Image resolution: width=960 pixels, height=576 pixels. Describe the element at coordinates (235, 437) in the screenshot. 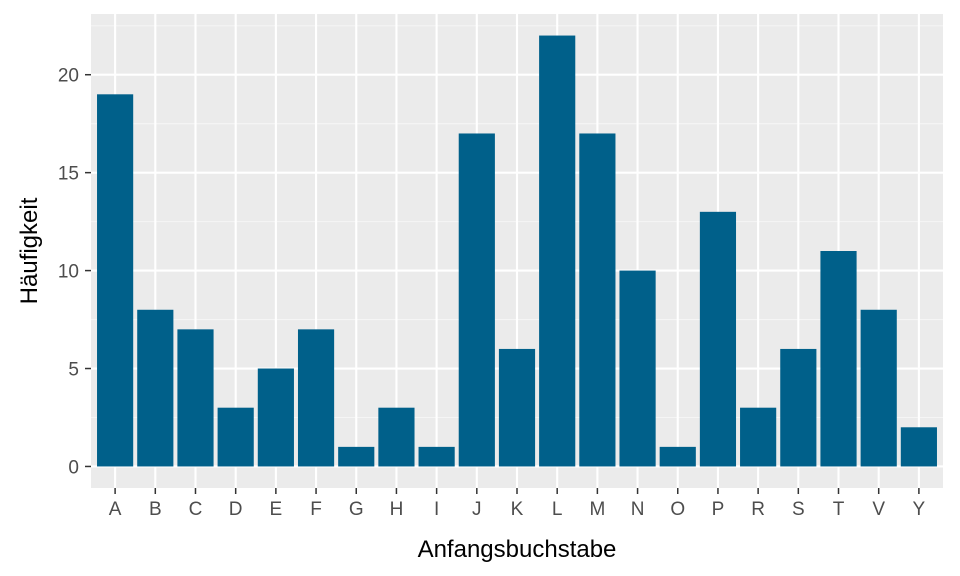

I see `bar-D` at that location.